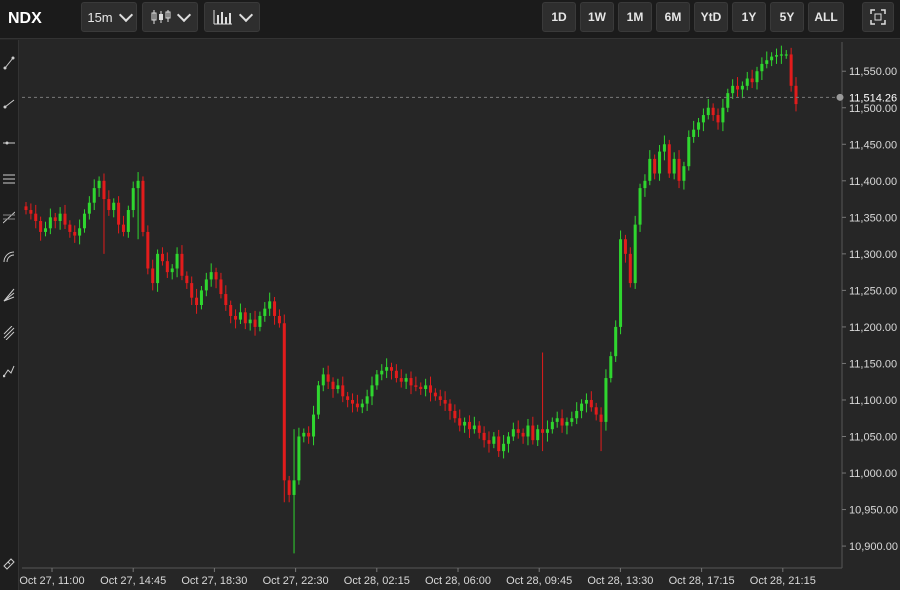  I want to click on indicators-dropdown, so click(232, 17).